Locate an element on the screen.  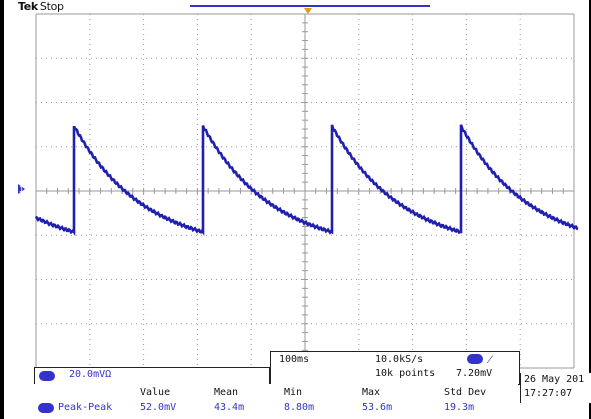
measure-mean: 43.4m is located at coordinates (229, 407).